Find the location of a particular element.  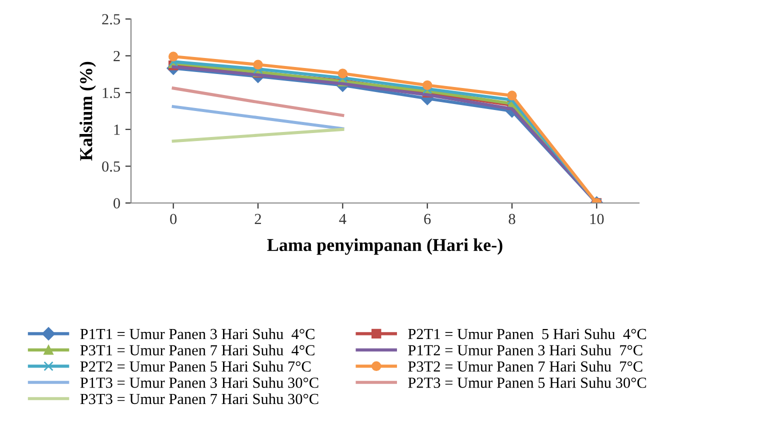

y-tick-label: 1 is located at coordinates (117, 129).